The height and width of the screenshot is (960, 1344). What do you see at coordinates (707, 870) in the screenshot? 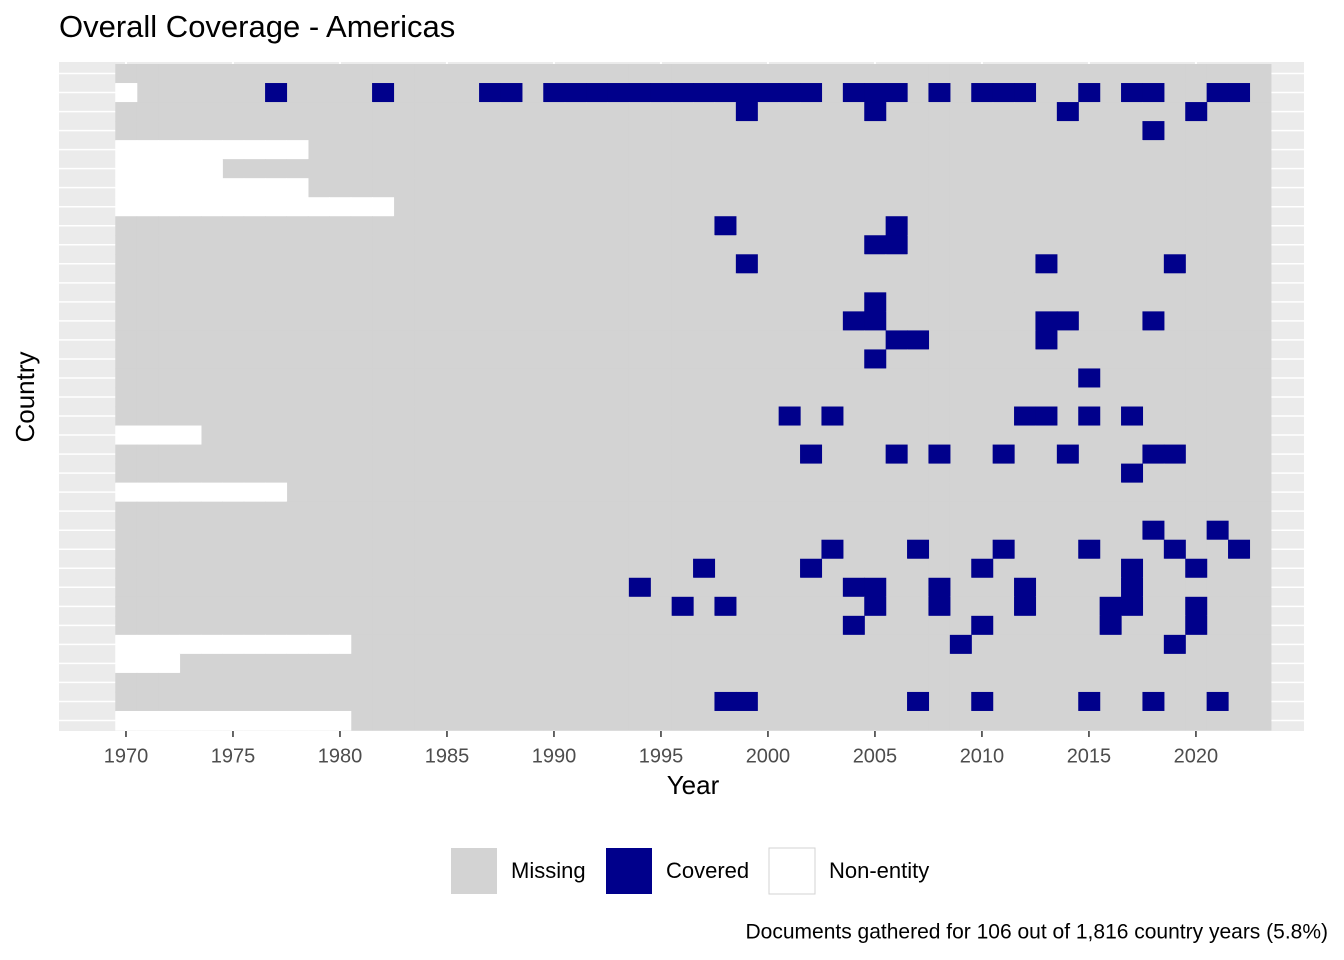
I see `legend-label: Covered` at bounding box center [707, 870].